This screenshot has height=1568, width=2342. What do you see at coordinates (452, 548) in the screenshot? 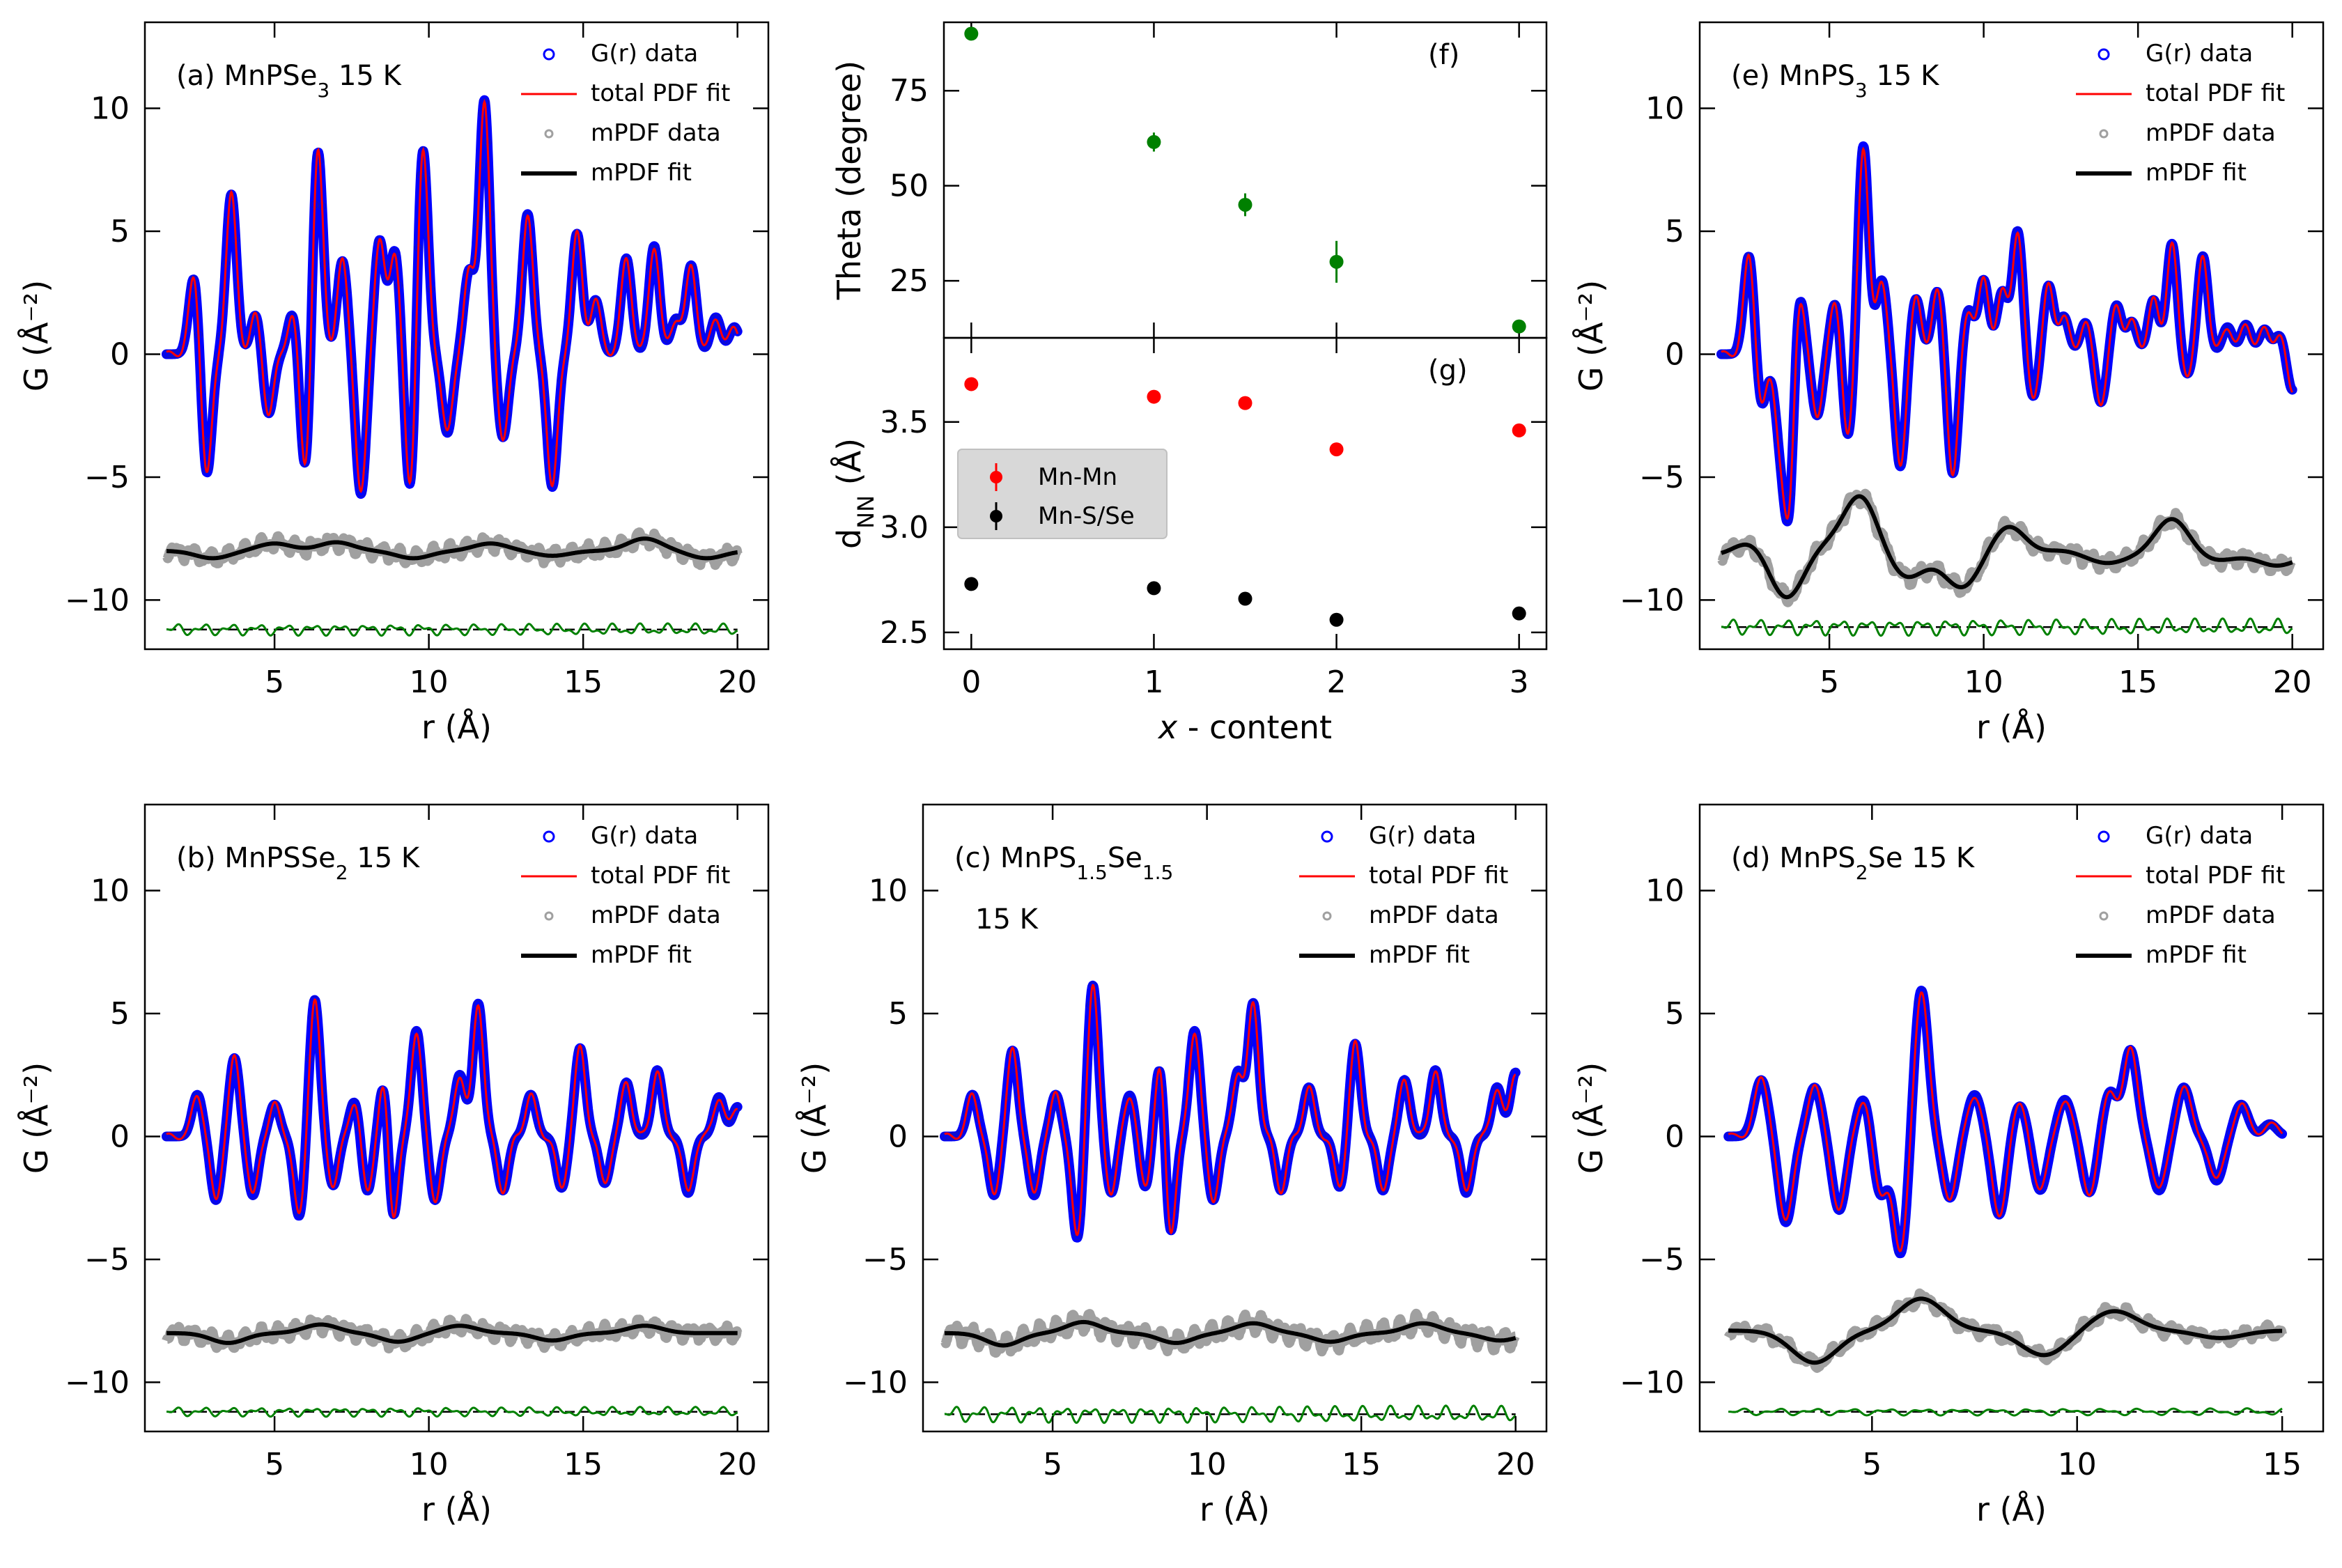
I see `series-mpdf-fit-a` at bounding box center [452, 548].